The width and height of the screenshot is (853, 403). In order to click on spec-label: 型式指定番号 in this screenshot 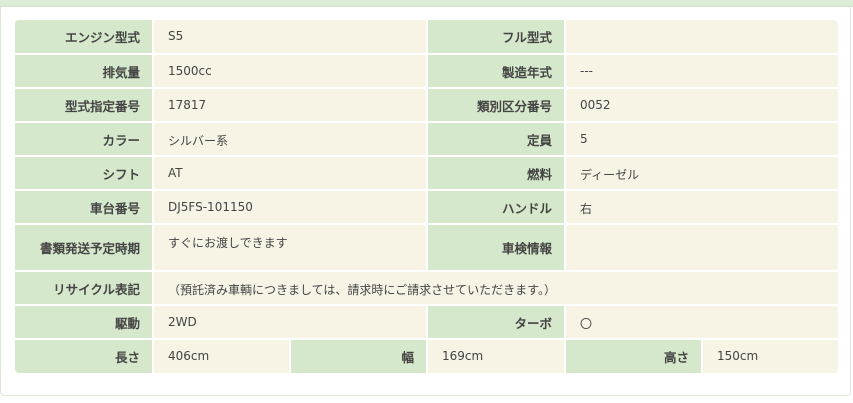, I will do `click(84, 105)`.